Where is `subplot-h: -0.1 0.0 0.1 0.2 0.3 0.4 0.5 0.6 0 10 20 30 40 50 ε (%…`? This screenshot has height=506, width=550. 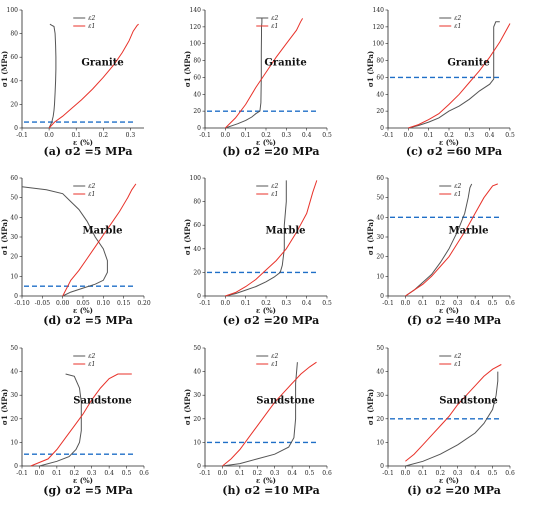
subplot-h: -0.1 0.0 0.1 0.2 0.3 0.4 0.5 0.6 0 10 20 30 40 50 ε (%… is located at coordinates (257, 421).